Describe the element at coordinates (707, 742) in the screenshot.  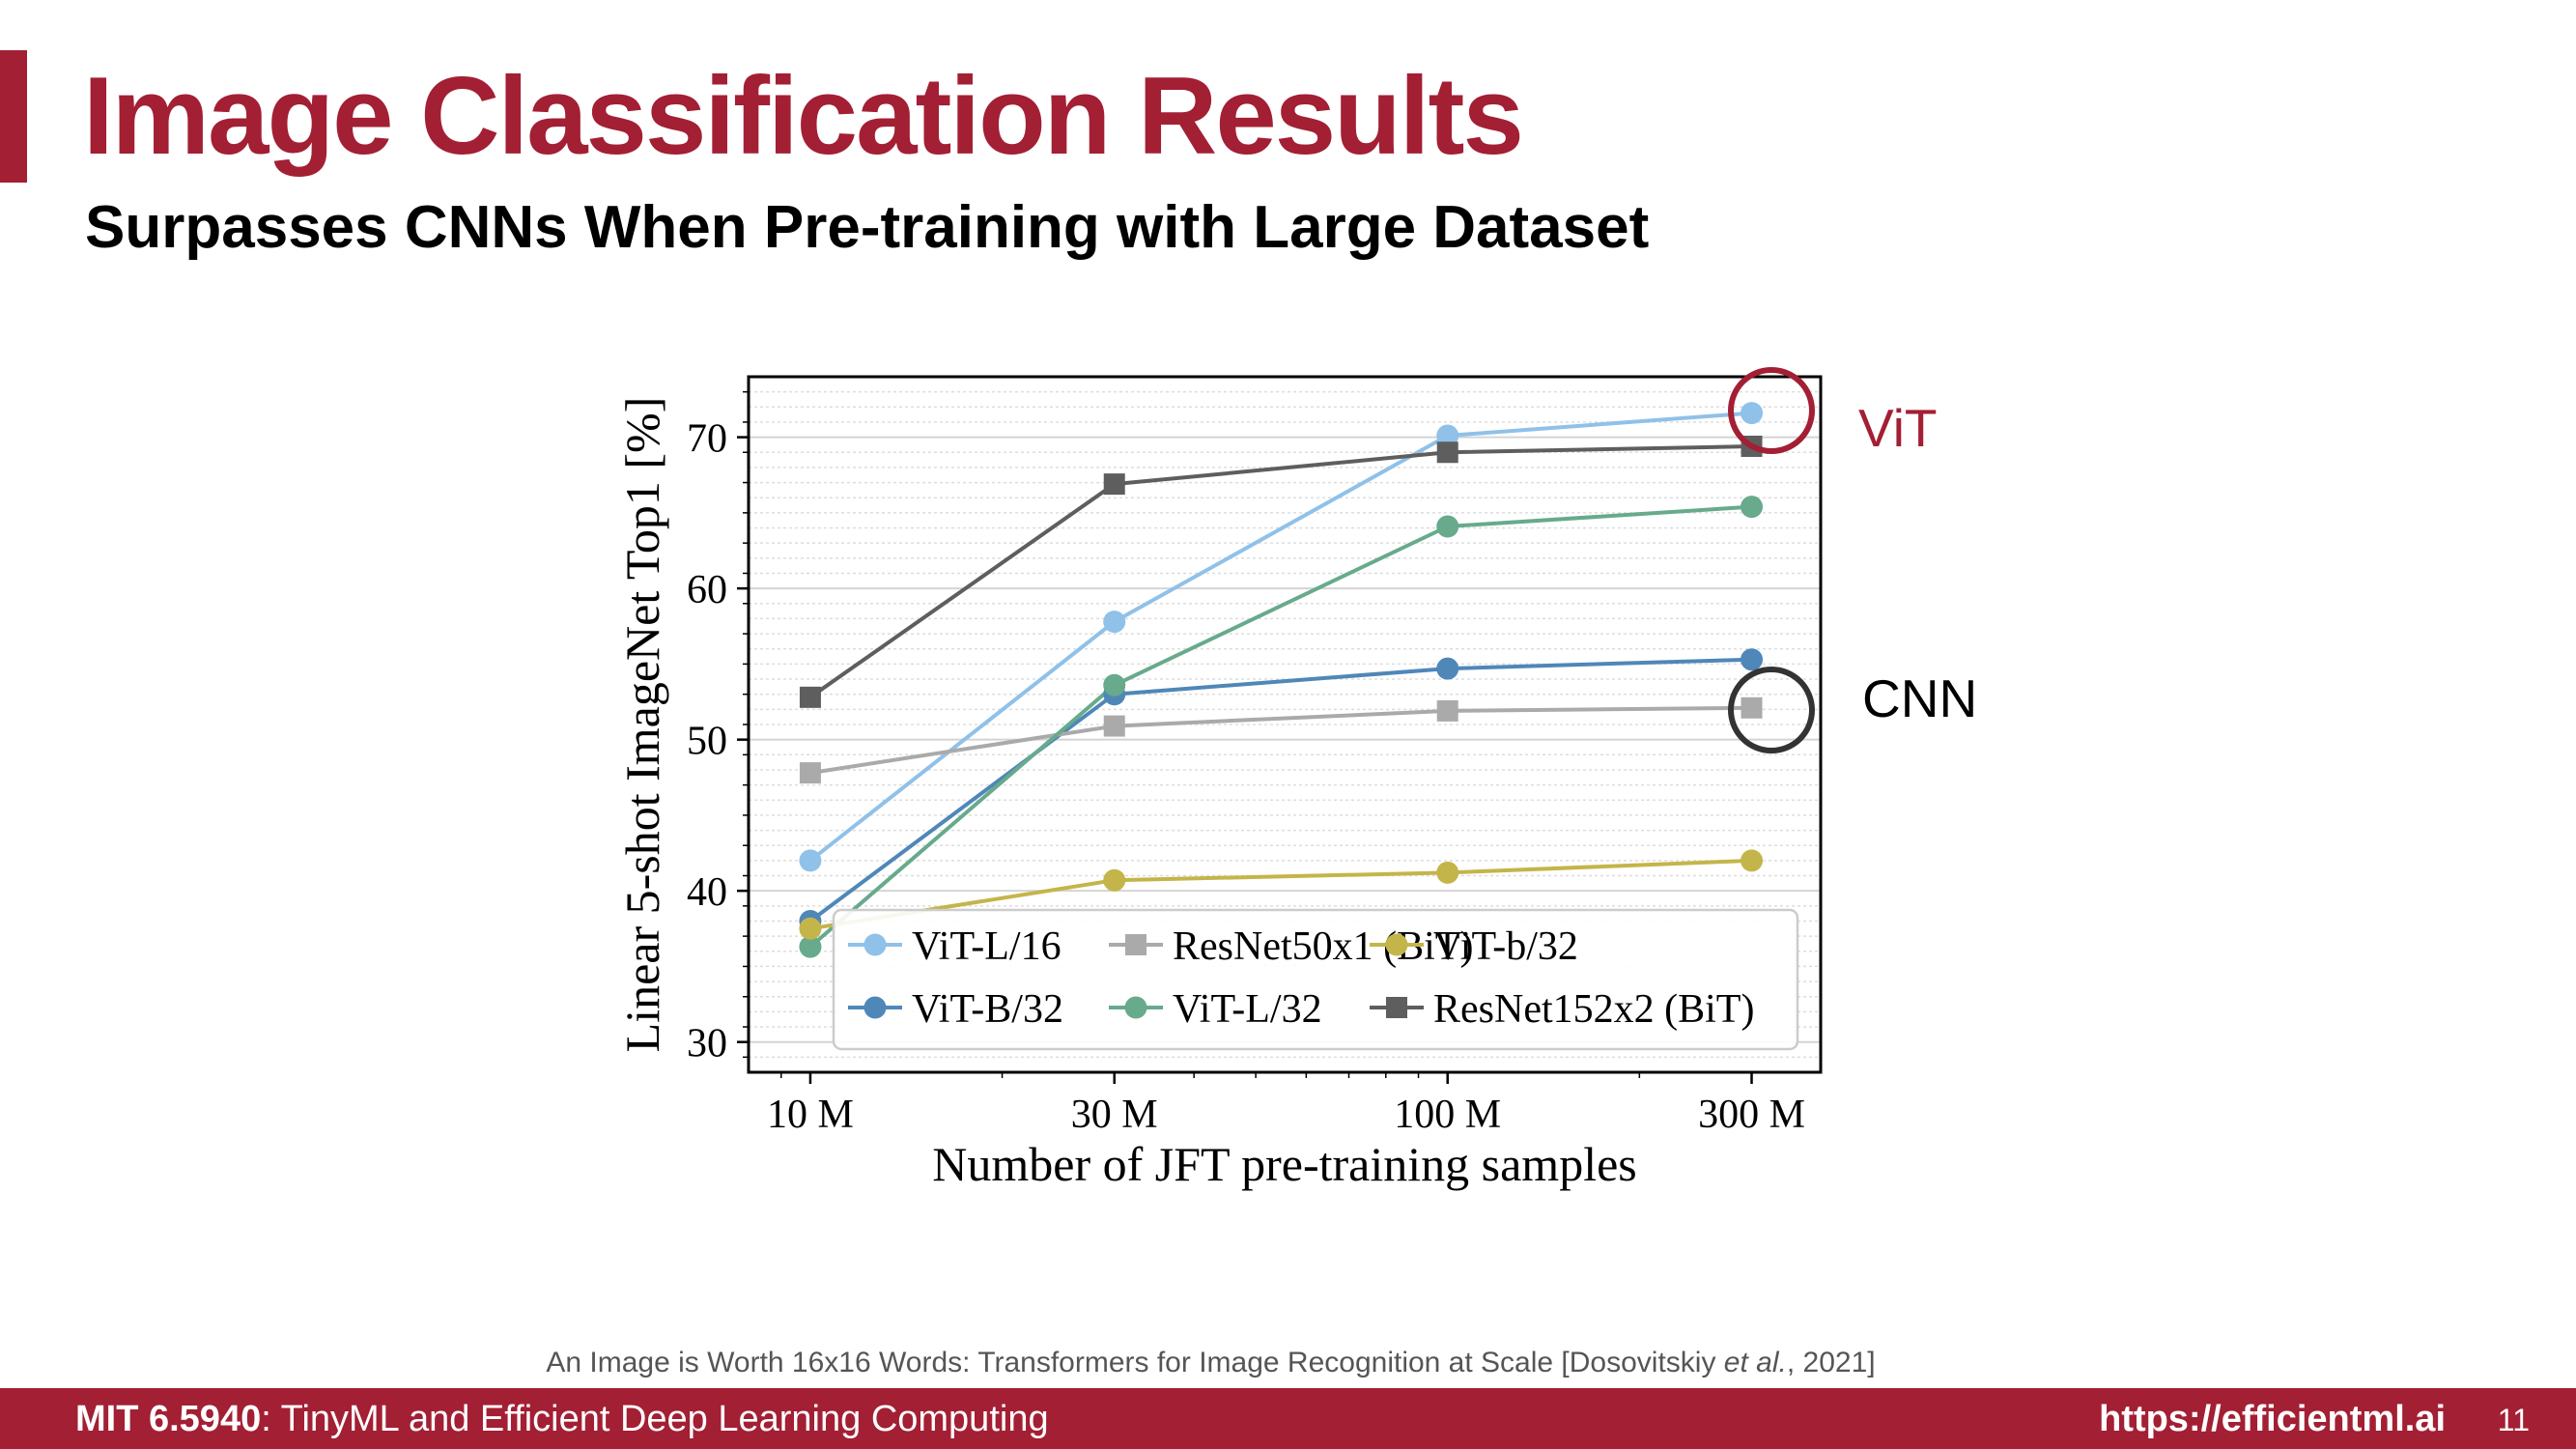
I see `y-tick-label: 50` at that location.